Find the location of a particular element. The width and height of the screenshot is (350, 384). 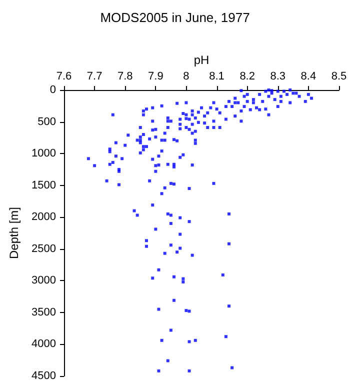

y-tick-label: 2000 is located at coordinates (44, 217).